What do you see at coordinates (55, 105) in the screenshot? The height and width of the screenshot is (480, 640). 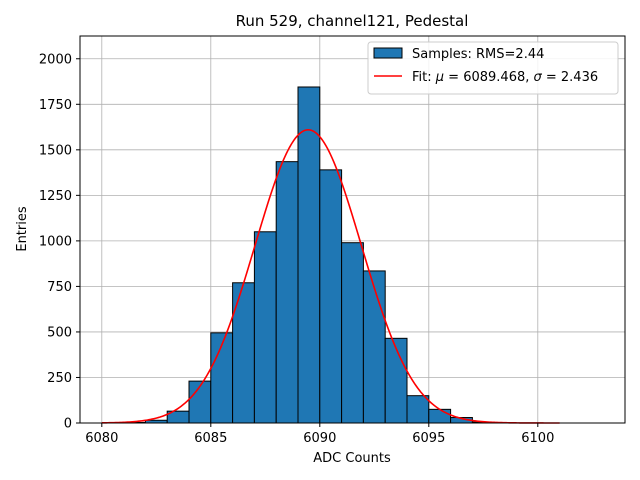 I see `y-tick-label: 1750` at bounding box center [55, 105].